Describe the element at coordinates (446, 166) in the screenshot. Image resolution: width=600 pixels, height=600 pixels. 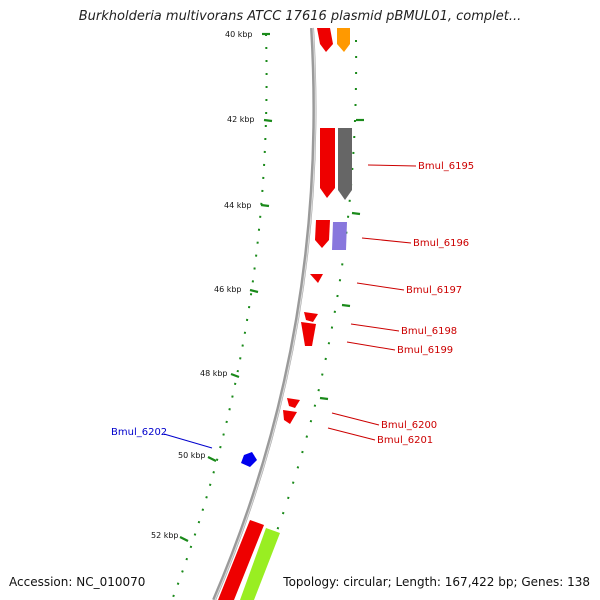
I see `gene-label-bmul-6195: Bmul_6195` at that location.